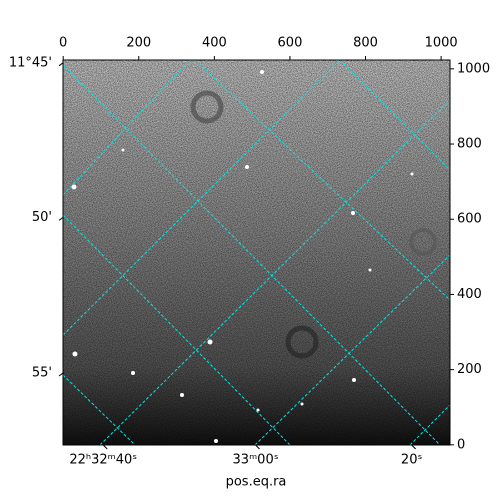 The height and width of the screenshot is (504, 500). I want to click on x-tick-label: 1000, so click(441, 43).